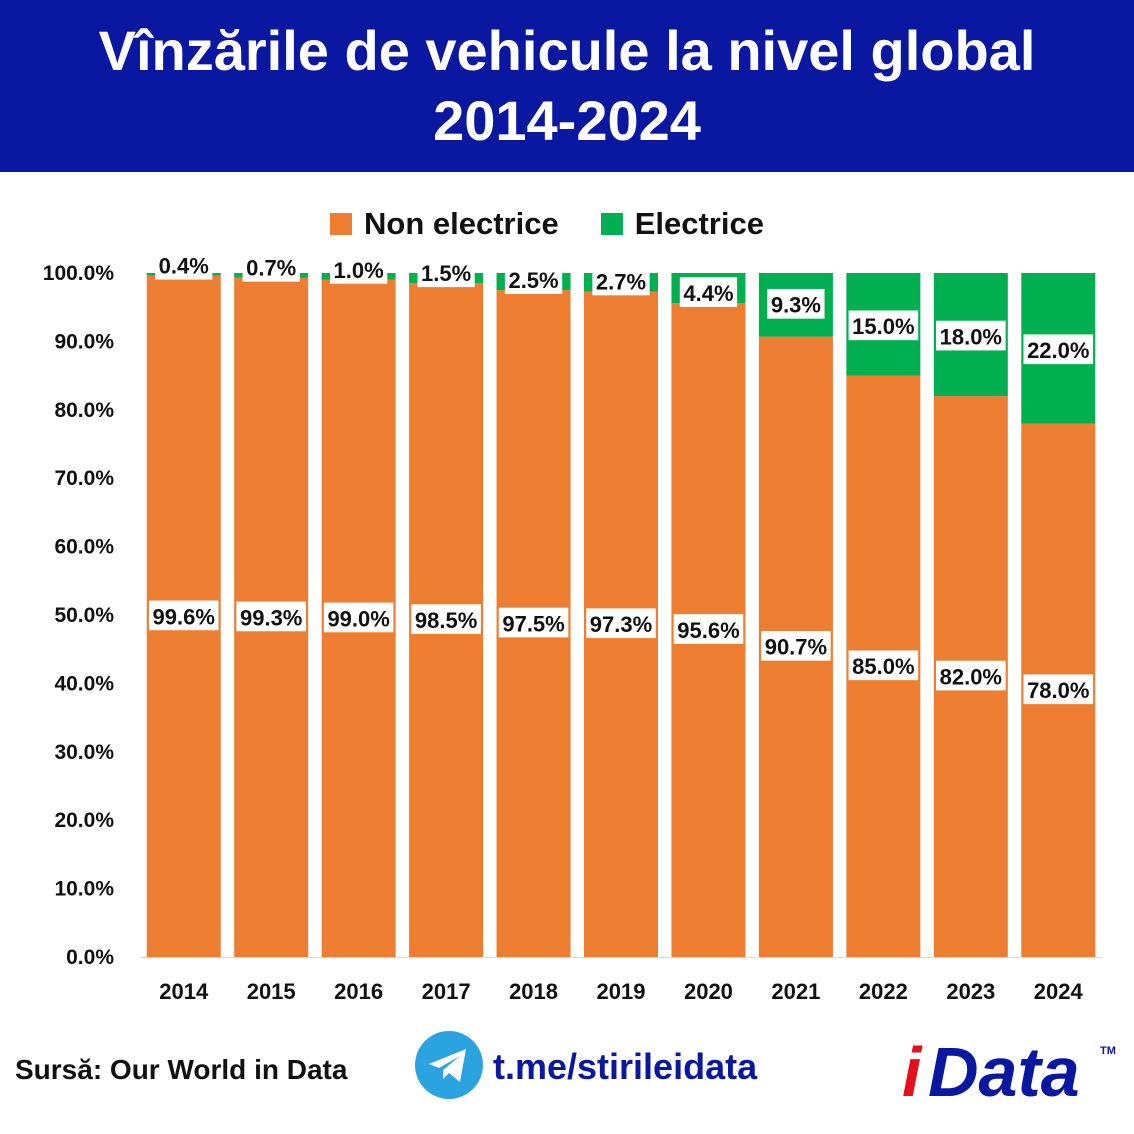 The image size is (1134, 1134). I want to click on y-tick-label: 10.0%, so click(84, 889).